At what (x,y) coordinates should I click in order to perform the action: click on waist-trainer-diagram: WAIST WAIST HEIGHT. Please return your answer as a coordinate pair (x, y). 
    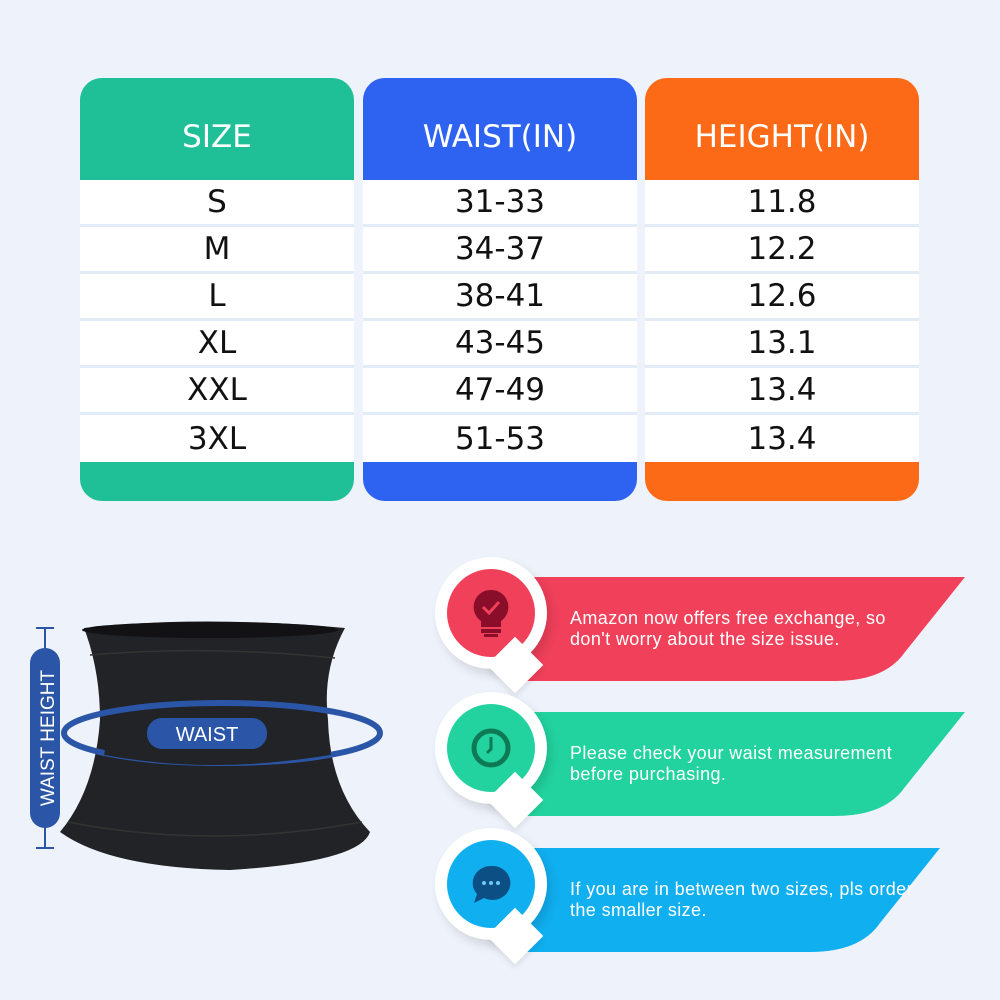
    Looking at the image, I should click on (206, 745).